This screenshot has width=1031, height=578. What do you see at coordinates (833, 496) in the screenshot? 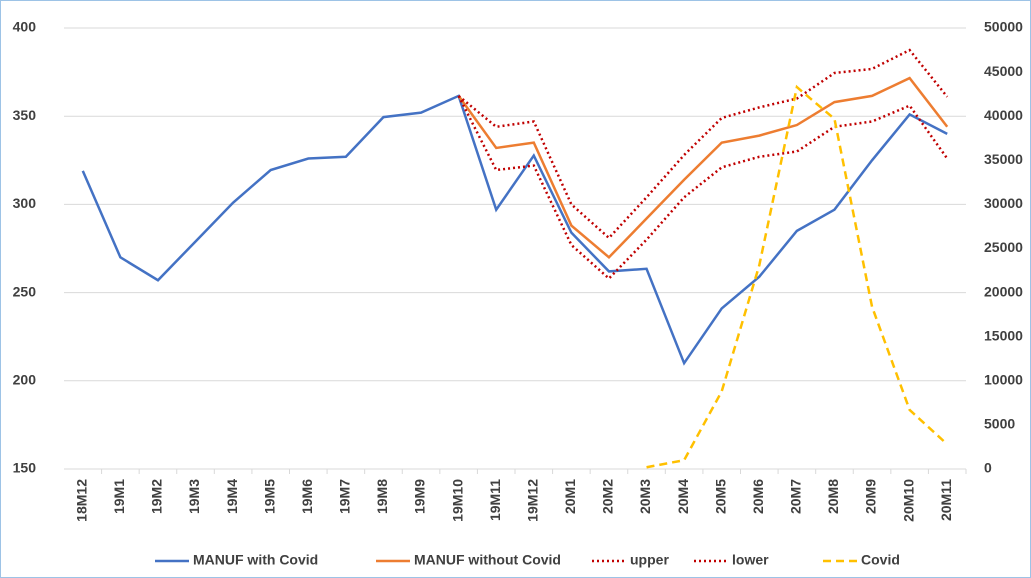
I see `x-tick-label: 20M8` at bounding box center [833, 496].